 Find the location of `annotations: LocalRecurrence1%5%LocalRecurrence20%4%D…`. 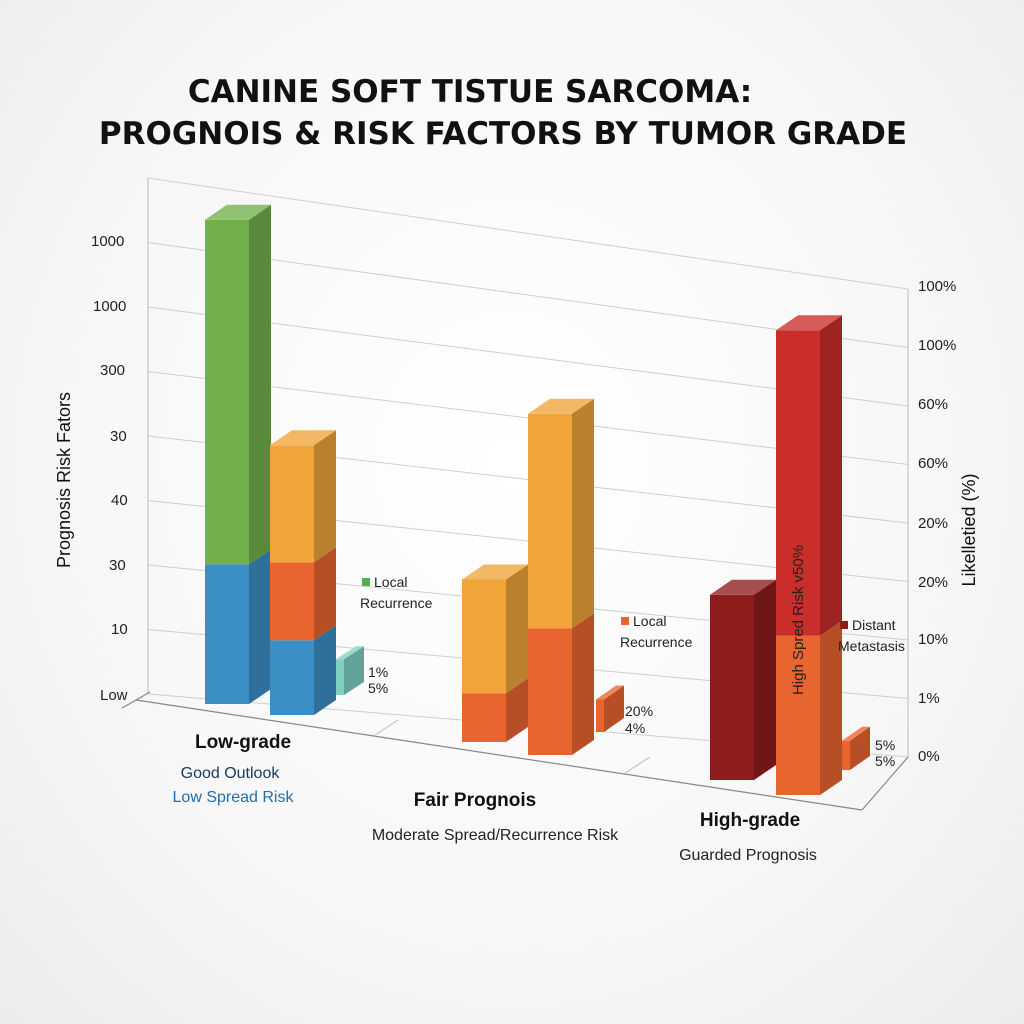

annotations: LocalRecurrence1%5%LocalRecurrence20%4%D… is located at coordinates (632, 671).